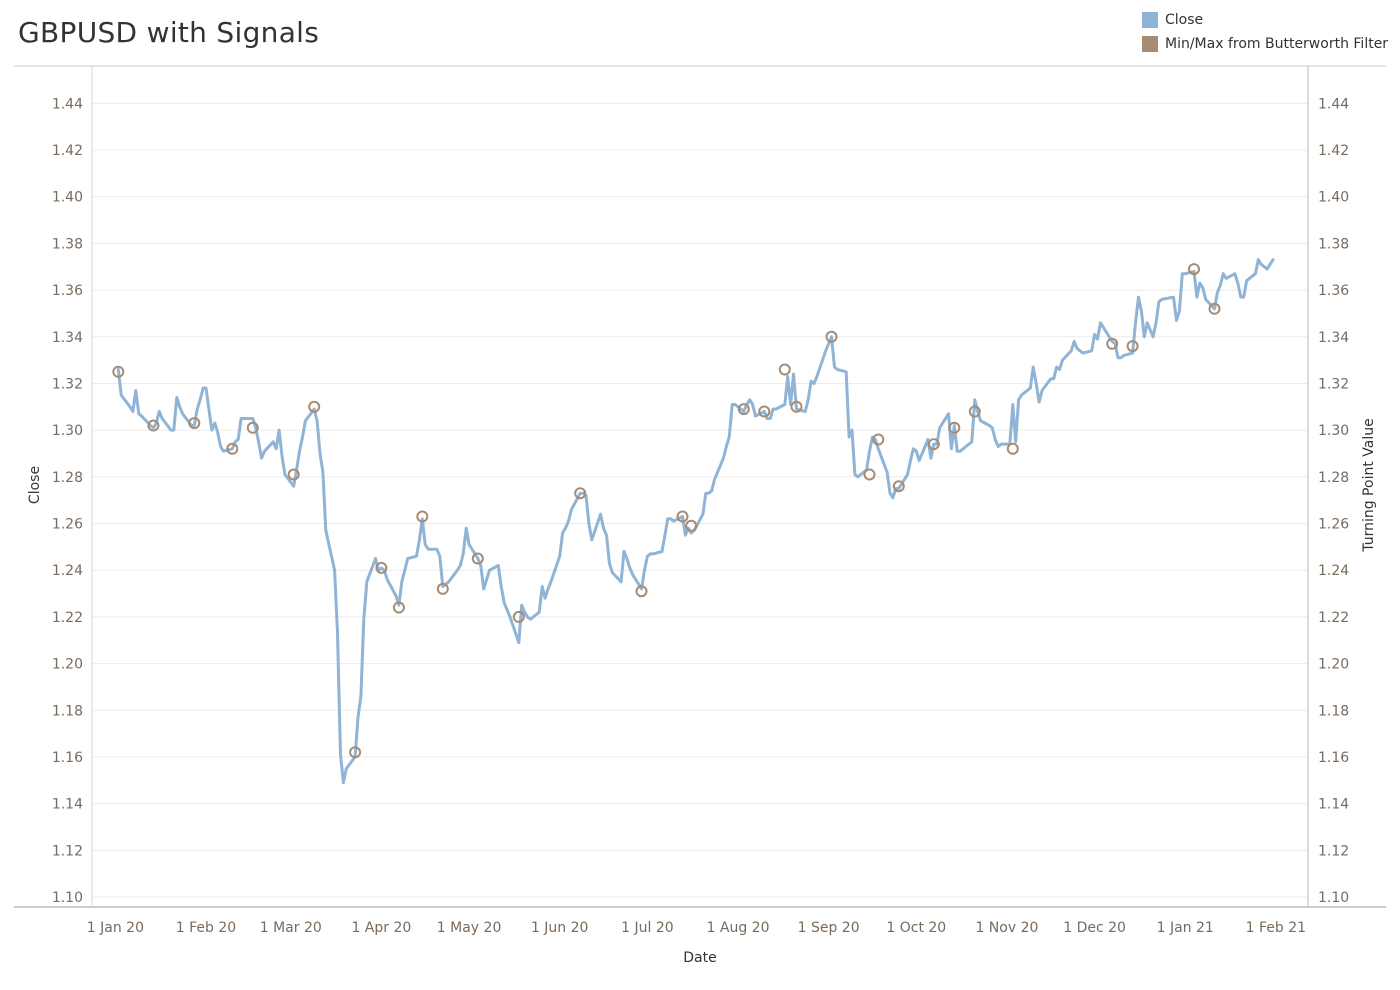 The image size is (1400, 990). What do you see at coordinates (206, 928) in the screenshot?
I see `x-tick-label: 1 Feb 20` at bounding box center [206, 928].